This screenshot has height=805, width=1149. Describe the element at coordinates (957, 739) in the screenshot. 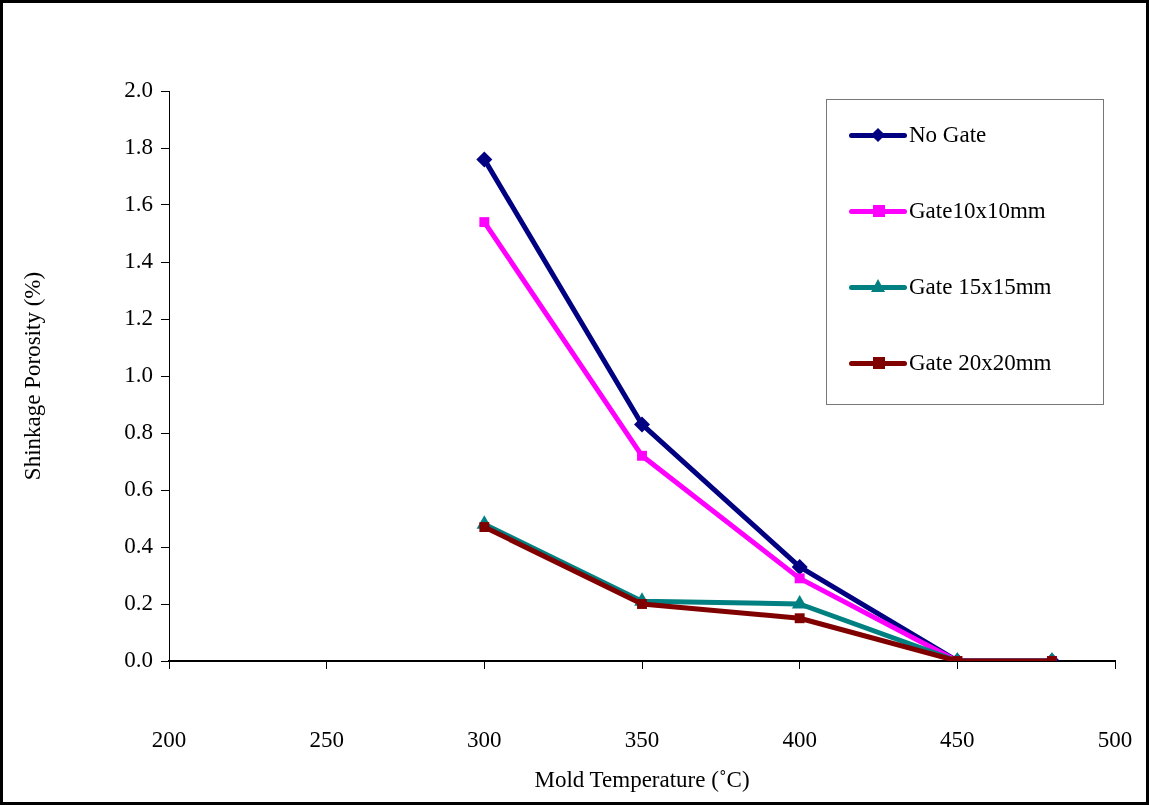

I see `x-tick-label: 450` at that location.